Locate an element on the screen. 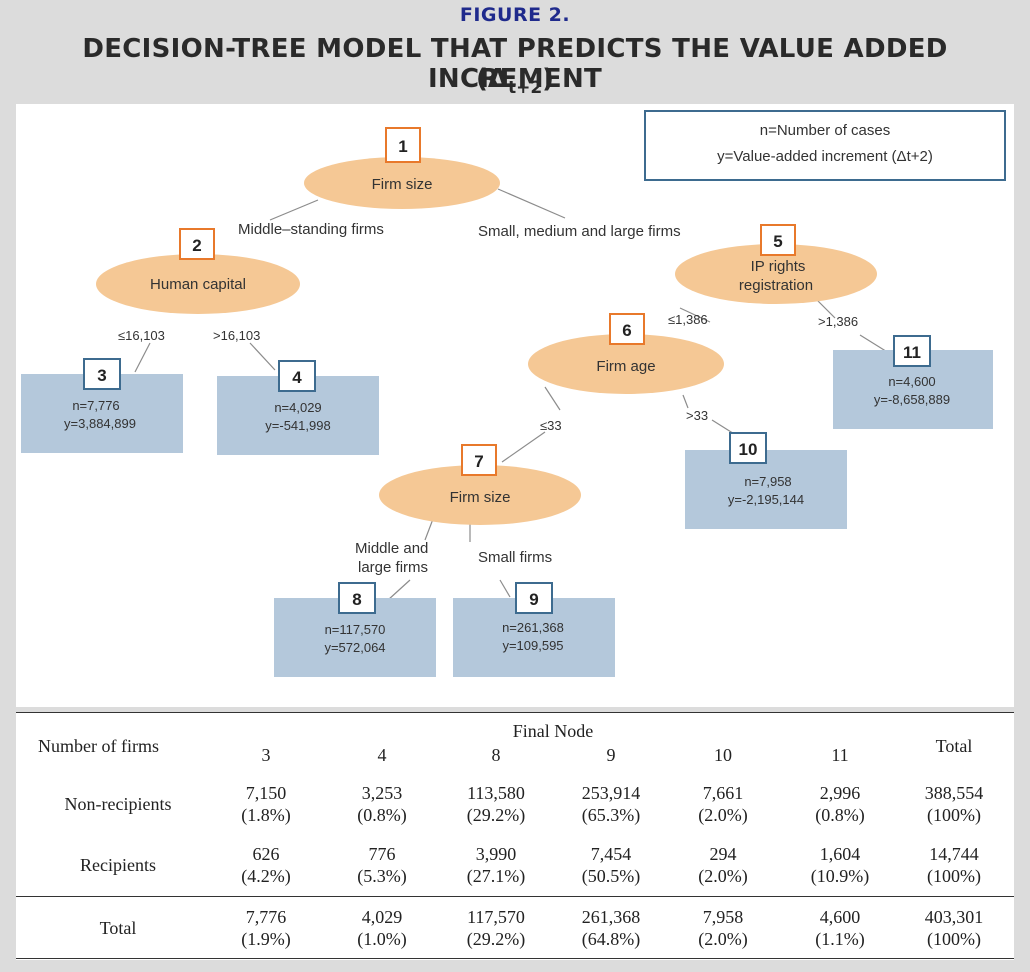  leaf-n-11: n=4,600 is located at coordinates (911, 381).